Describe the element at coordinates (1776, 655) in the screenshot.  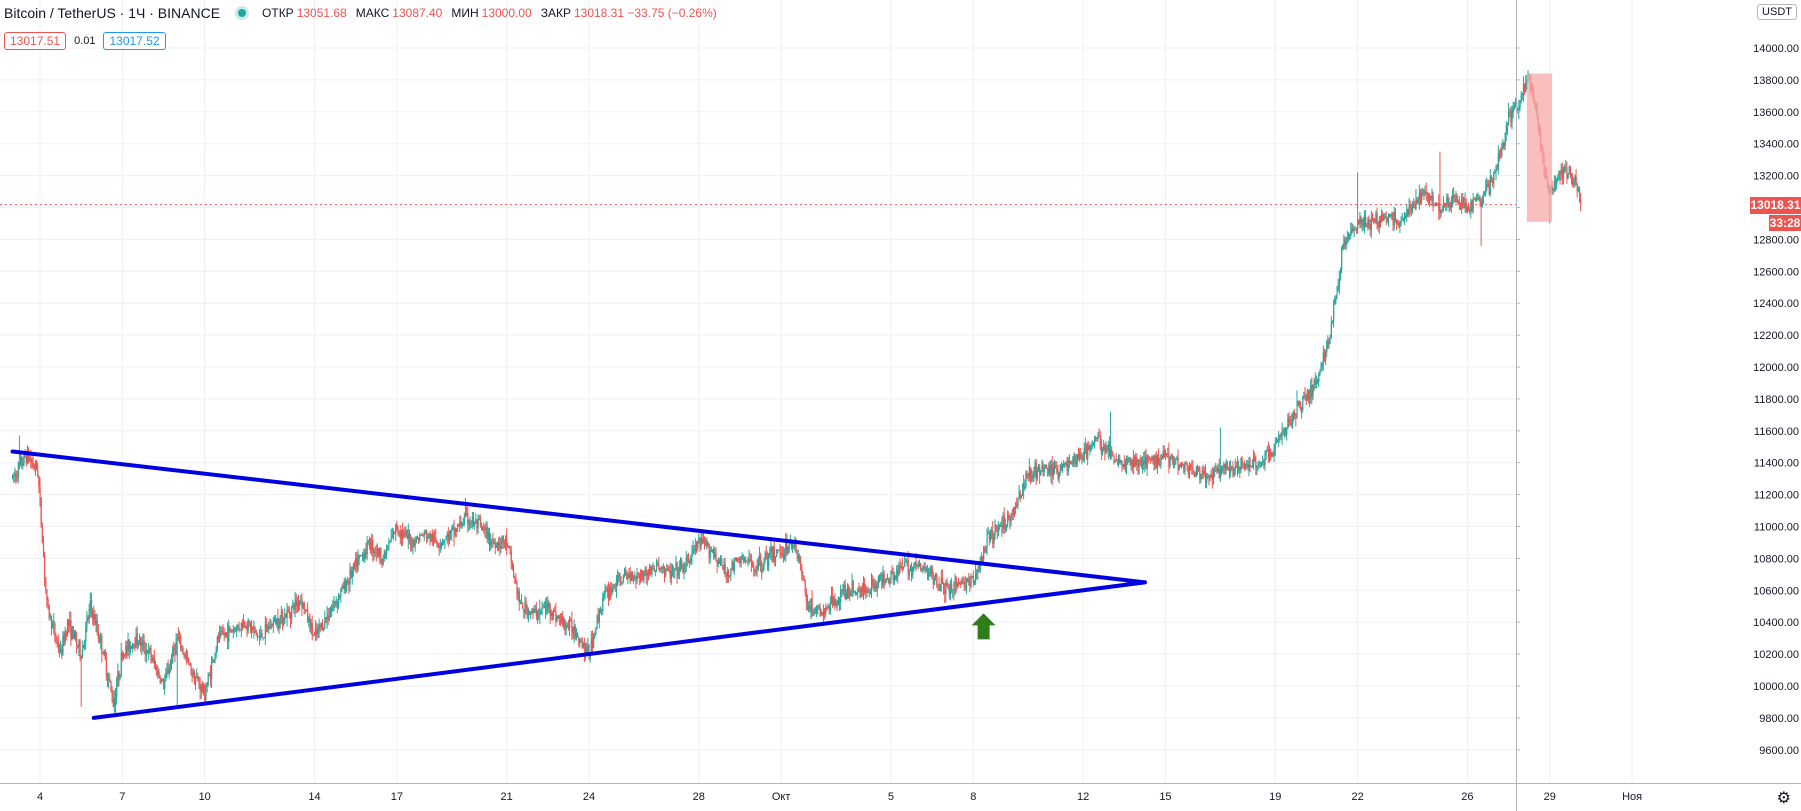
I see `price-tick-label: 10200.00` at that location.